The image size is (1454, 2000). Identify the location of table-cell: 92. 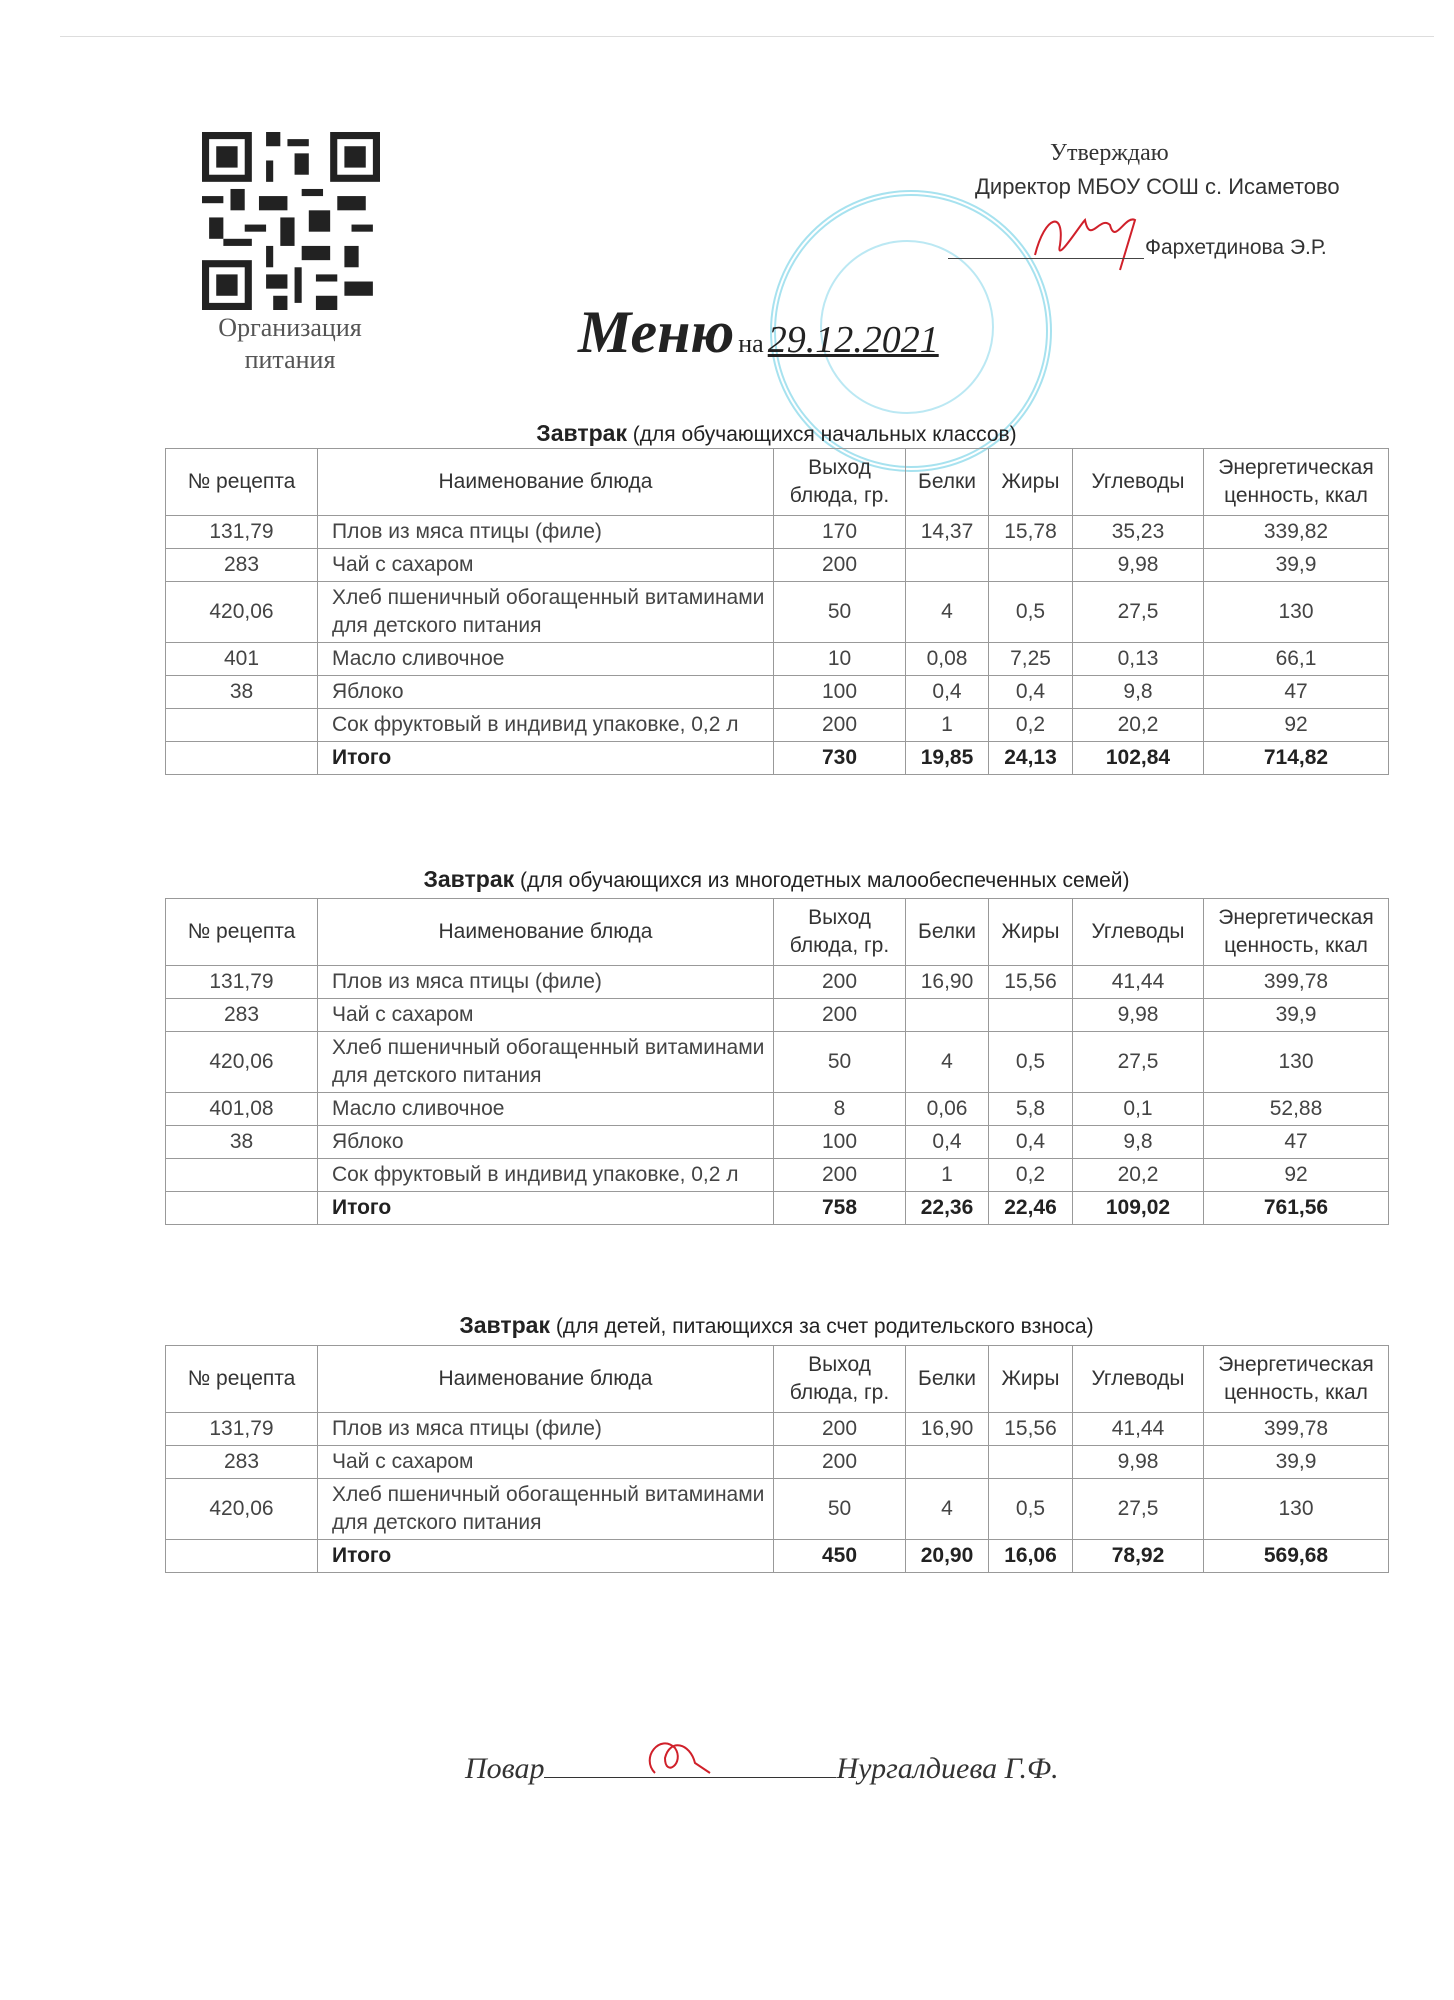
(1296, 1175).